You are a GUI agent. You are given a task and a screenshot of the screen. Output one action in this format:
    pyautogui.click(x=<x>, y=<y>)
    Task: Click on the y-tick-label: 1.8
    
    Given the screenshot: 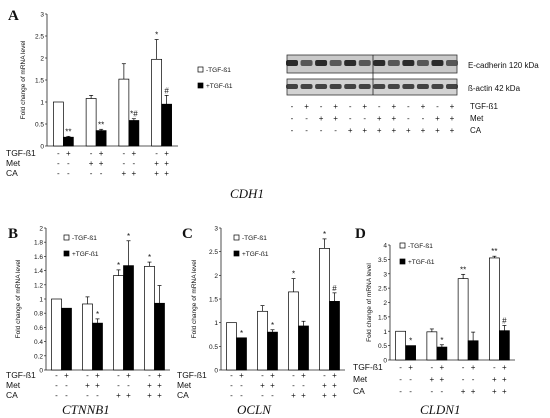 What is the action you would take?
    pyautogui.click(x=38, y=243)
    